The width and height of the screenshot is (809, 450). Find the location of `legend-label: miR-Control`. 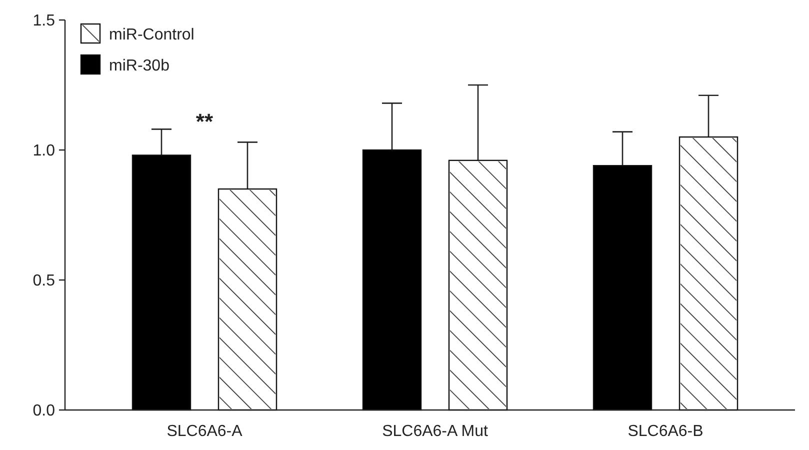

legend-label: miR-Control is located at coordinates (151, 35).